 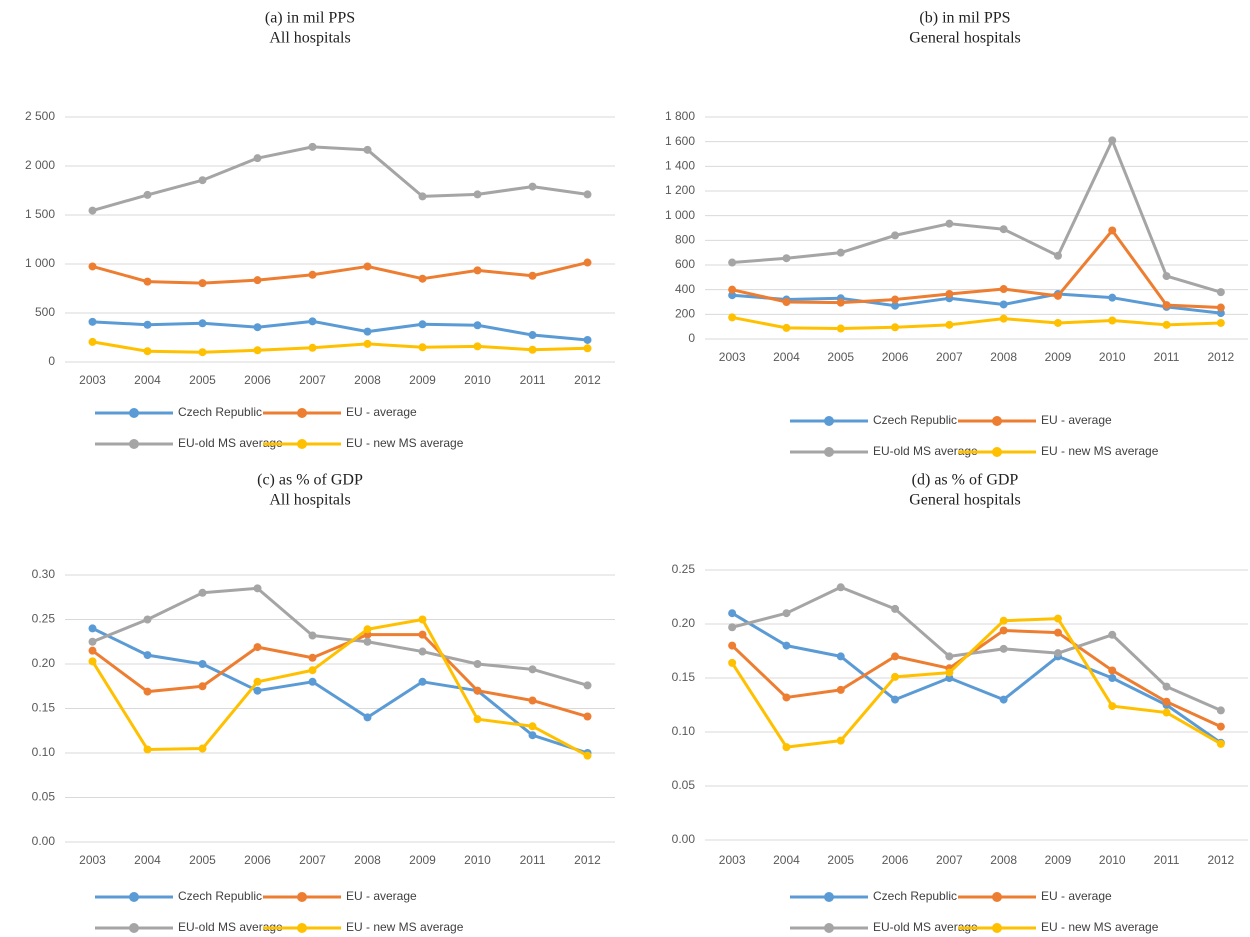 I want to click on x-tick-label: 2005, so click(x=202, y=380).